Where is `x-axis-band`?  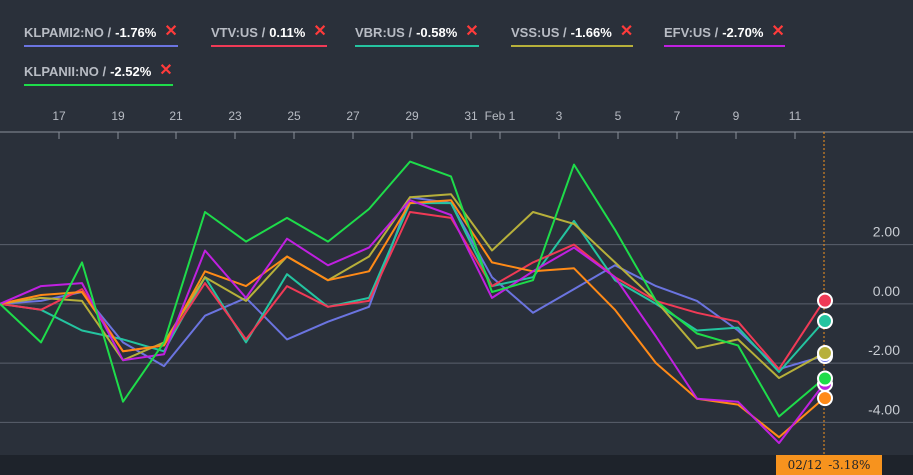 x-axis-band is located at coordinates (456, 113).